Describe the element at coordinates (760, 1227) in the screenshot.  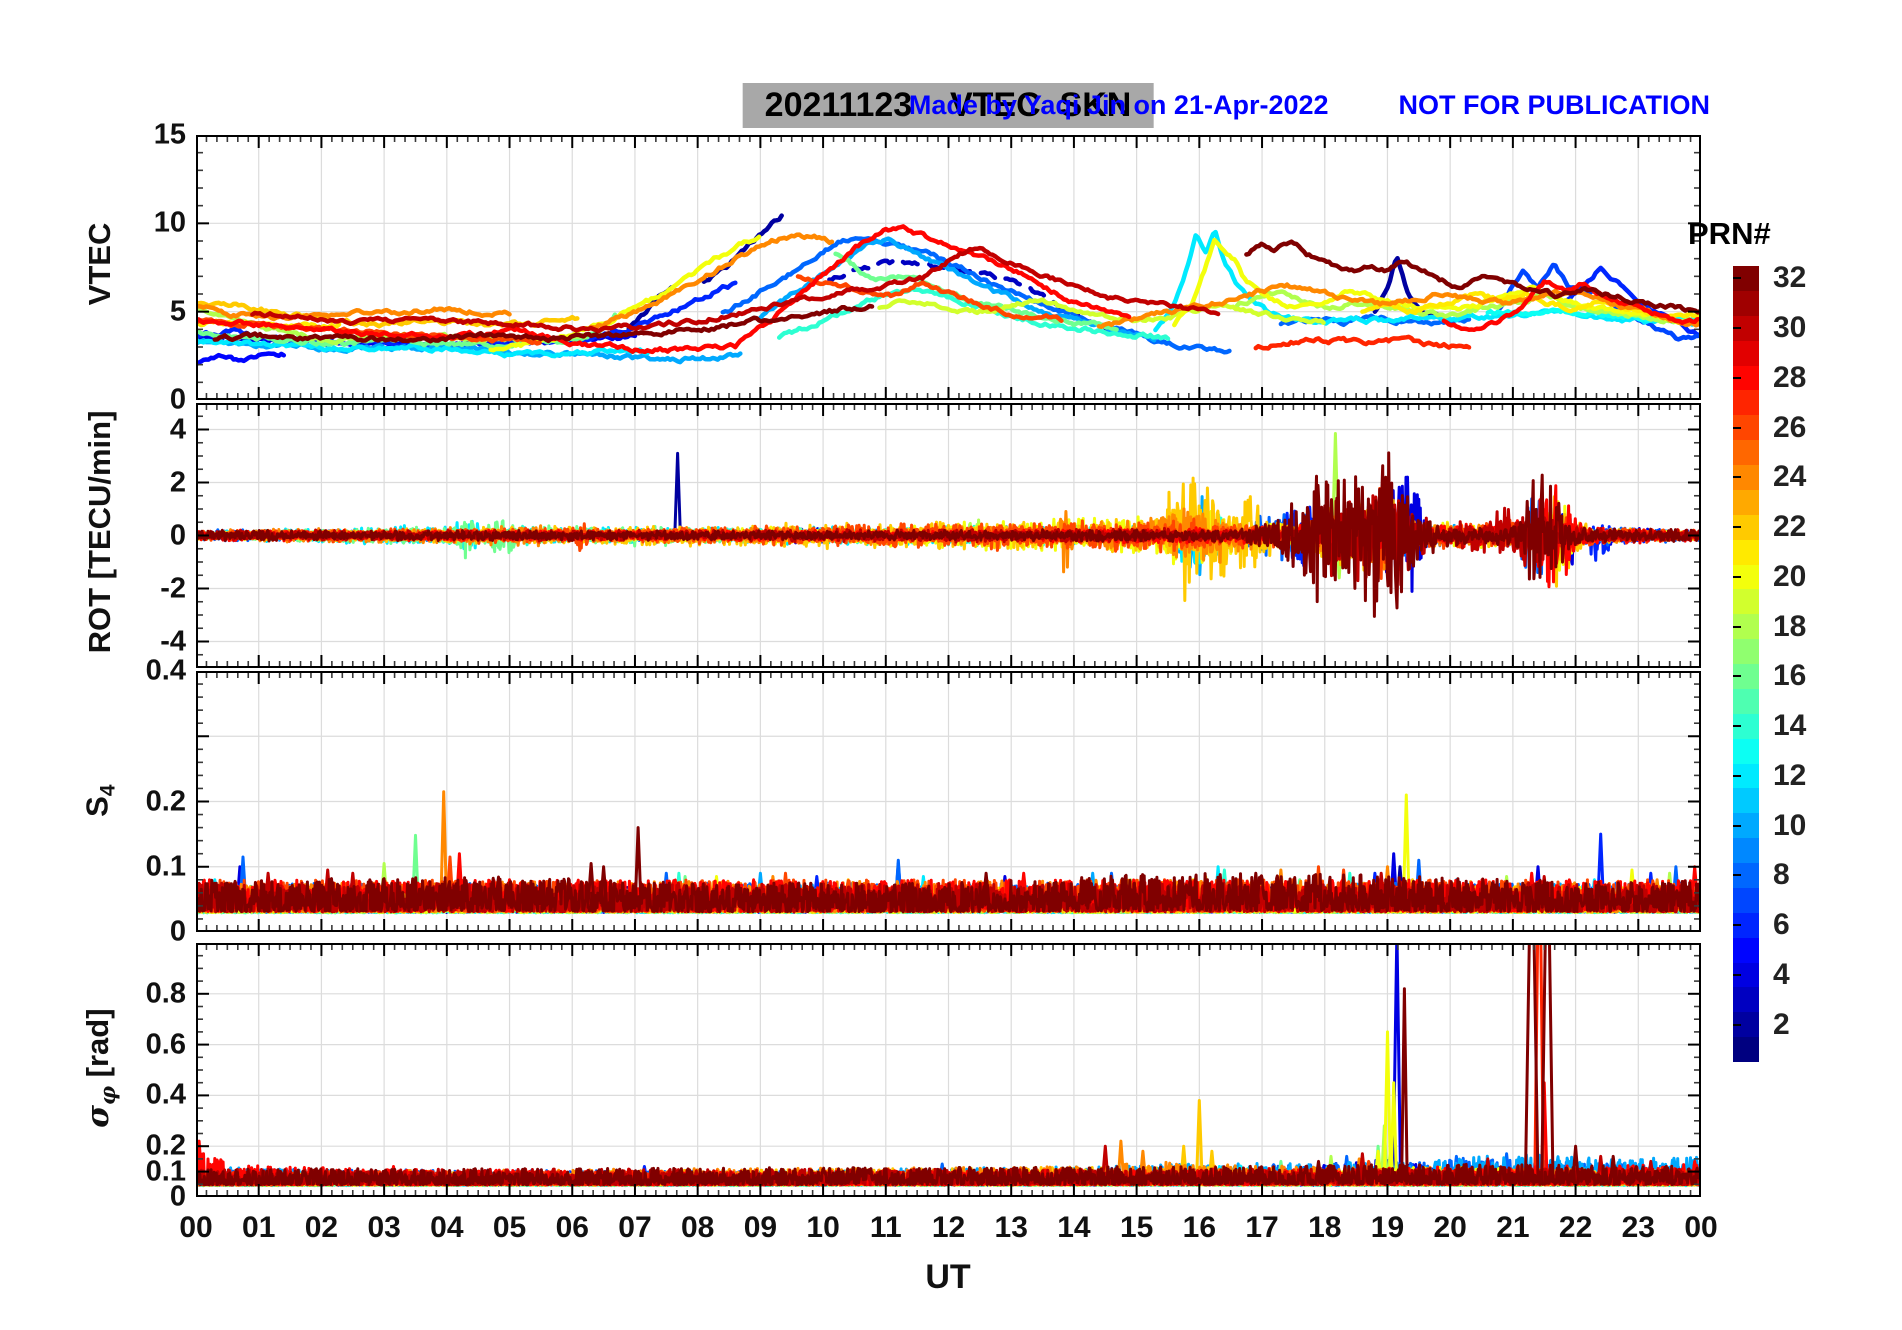
I see `x-tick-label: 09` at that location.